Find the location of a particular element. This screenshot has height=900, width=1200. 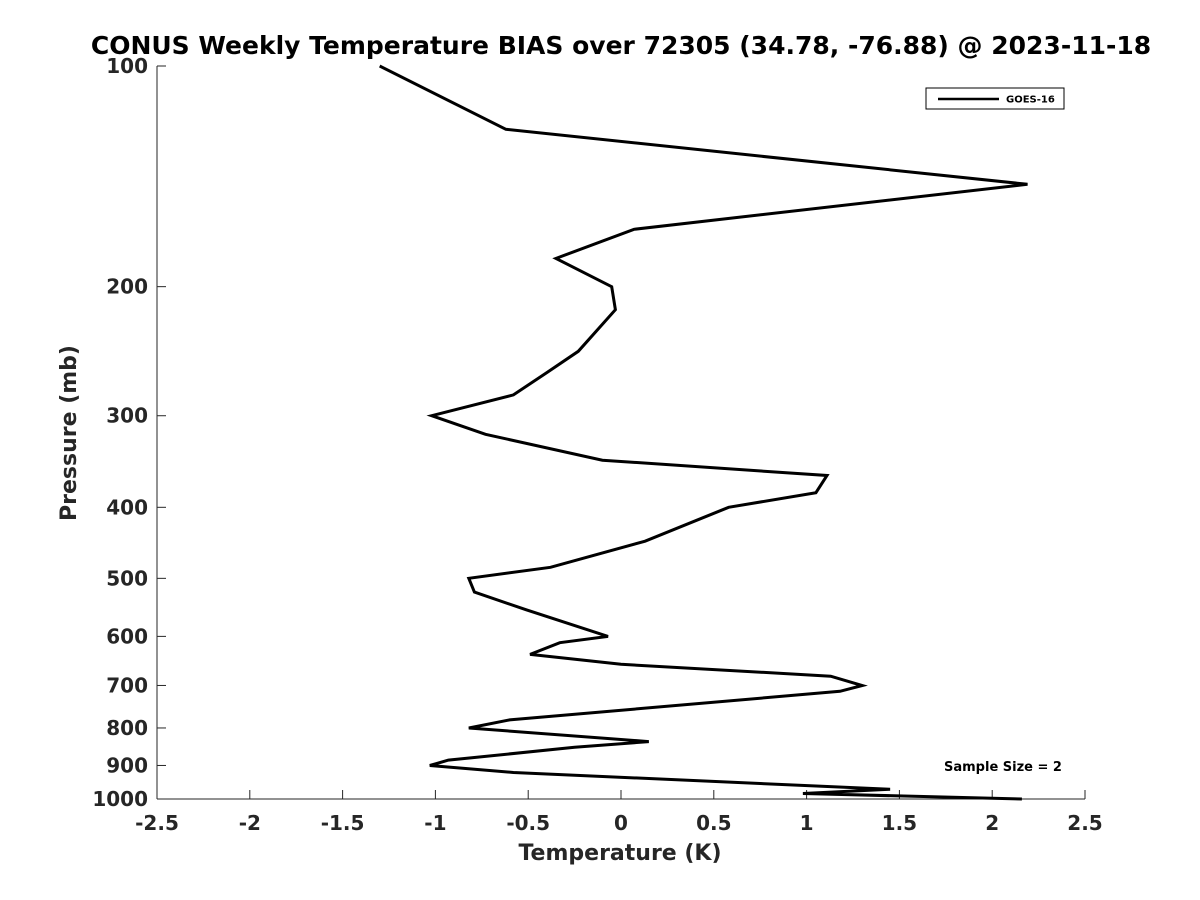

y-tick-label: 800 is located at coordinates (127, 728).